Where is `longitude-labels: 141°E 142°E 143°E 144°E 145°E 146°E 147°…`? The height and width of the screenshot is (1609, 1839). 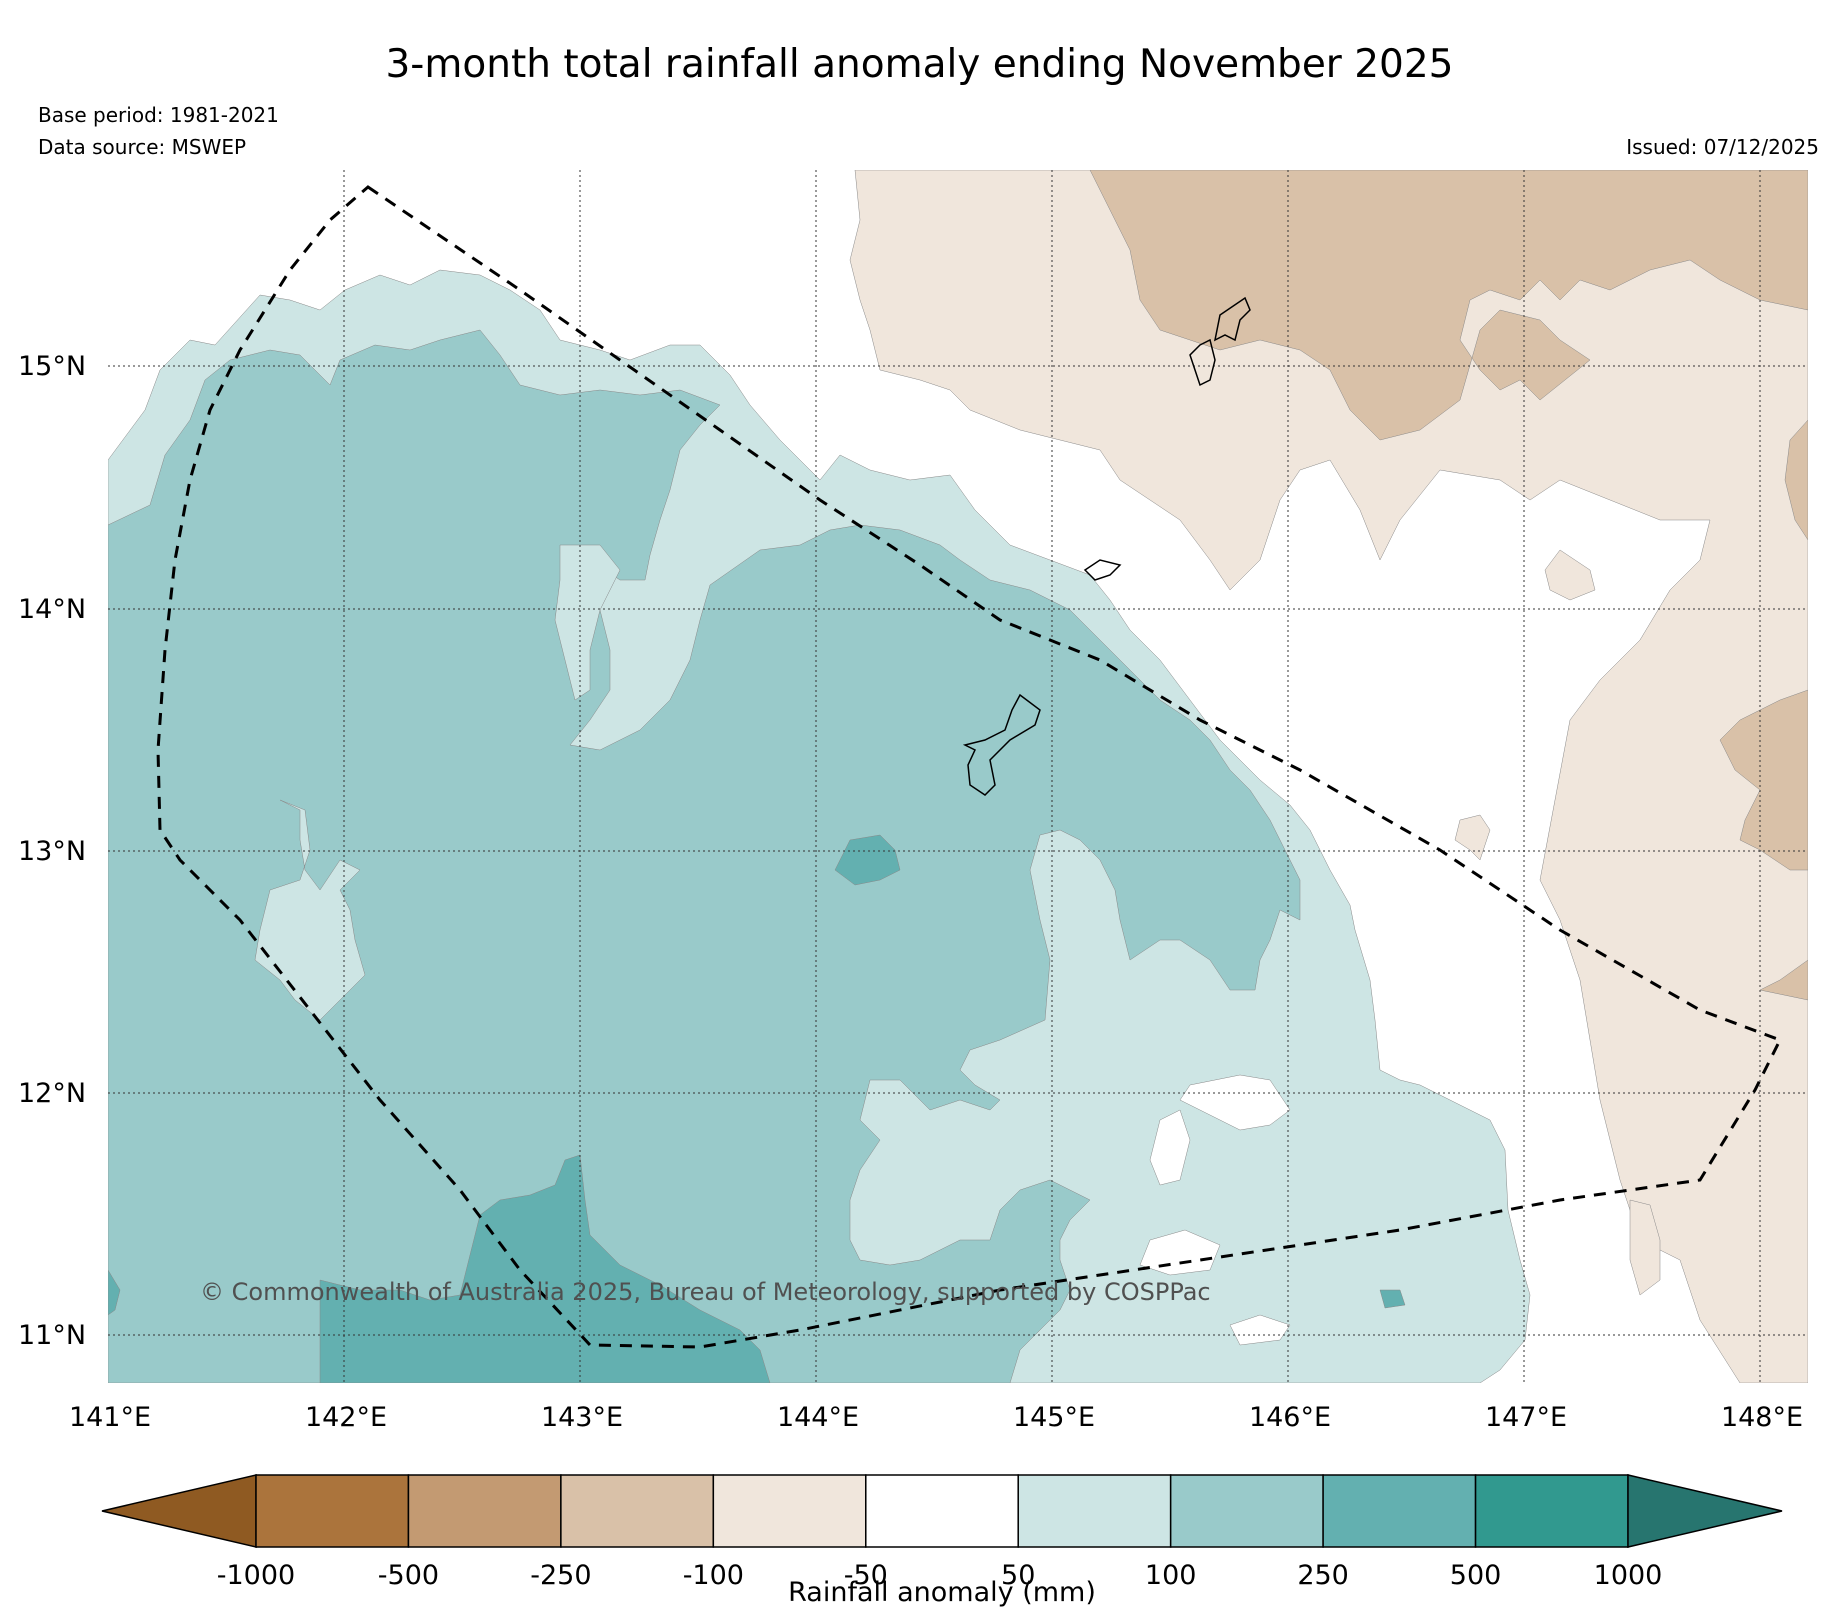
longitude-labels: 141°E 142°E 143°E 144°E 145°E 146°E 147°… is located at coordinates (936, 1417).